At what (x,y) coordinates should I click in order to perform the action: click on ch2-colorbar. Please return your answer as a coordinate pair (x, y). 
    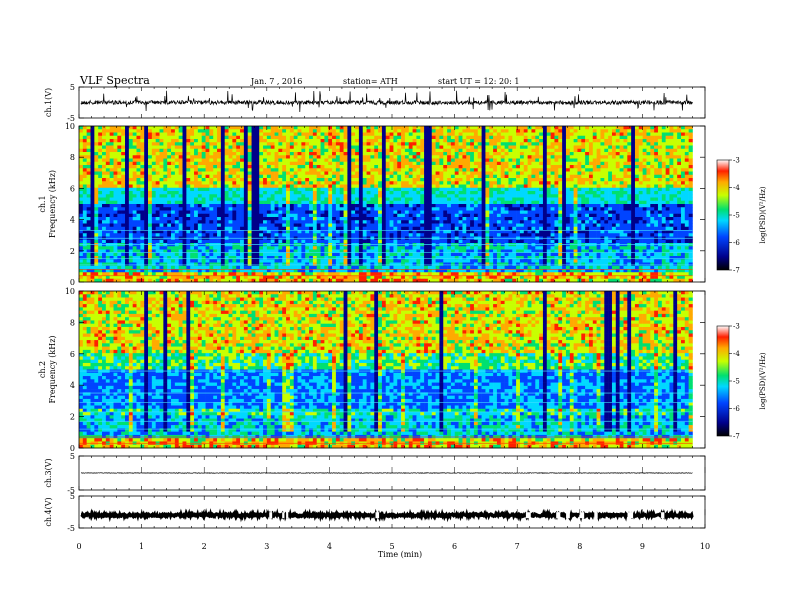
    Looking at the image, I should click on (723, 381).